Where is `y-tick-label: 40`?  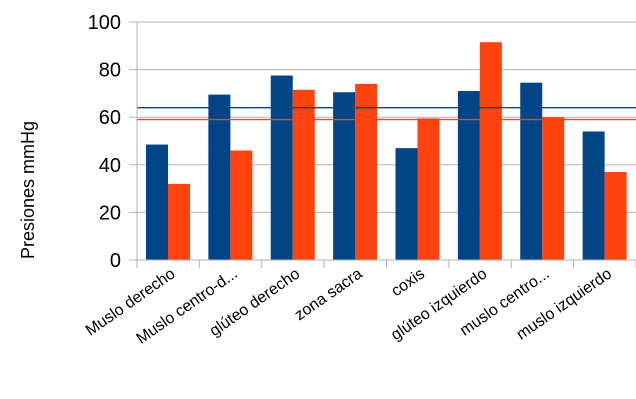 y-tick-label: 40 is located at coordinates (110, 166).